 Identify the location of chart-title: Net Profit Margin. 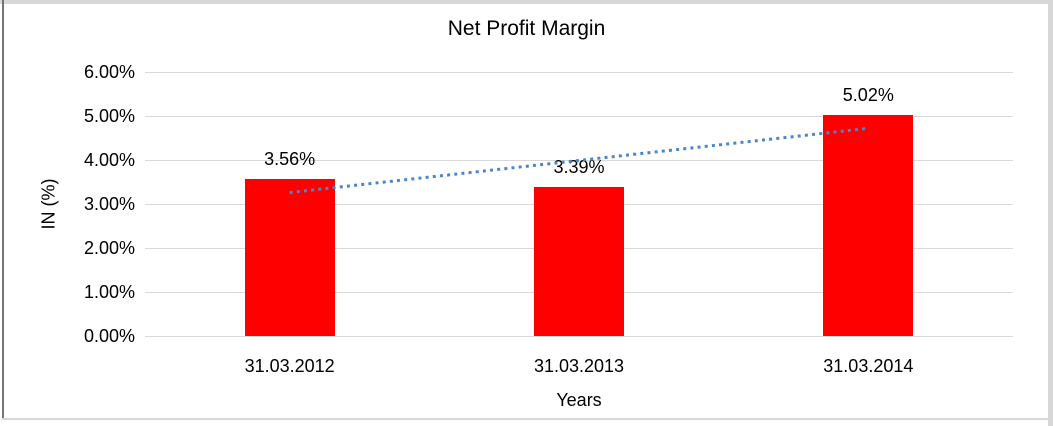
(526, 28).